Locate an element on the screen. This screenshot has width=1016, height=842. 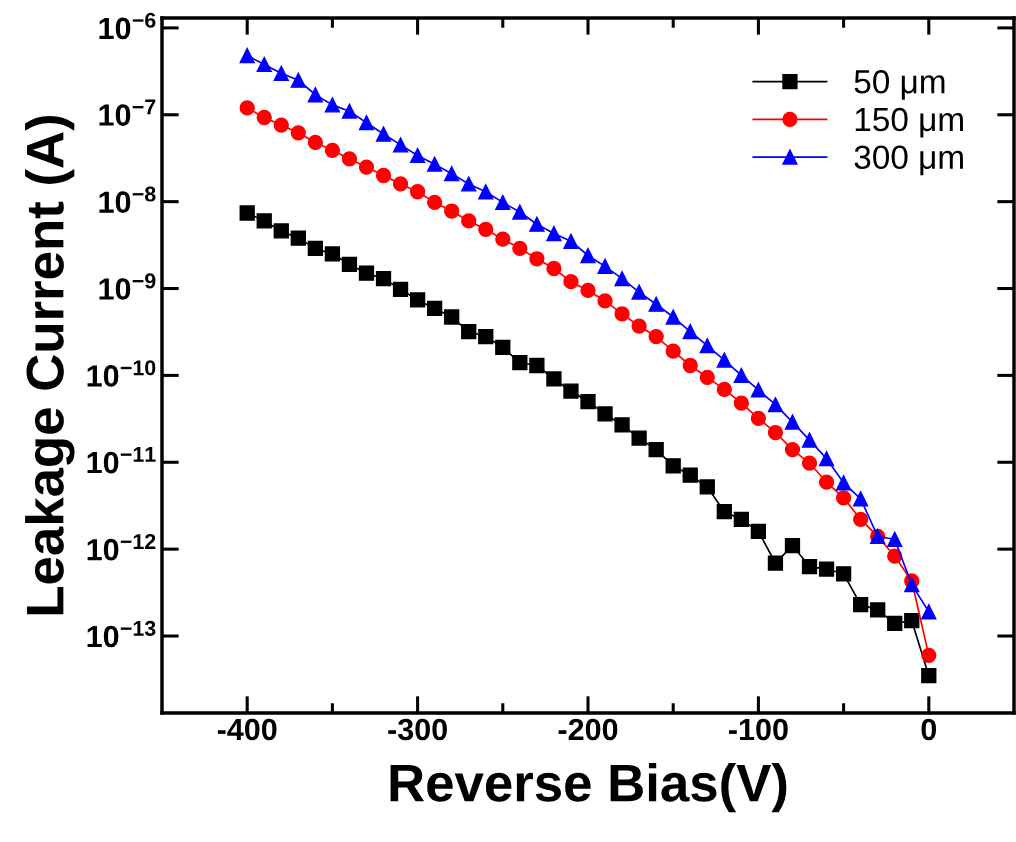
y-tick-label: 10$^{−11}$ is located at coordinates (121, 460).